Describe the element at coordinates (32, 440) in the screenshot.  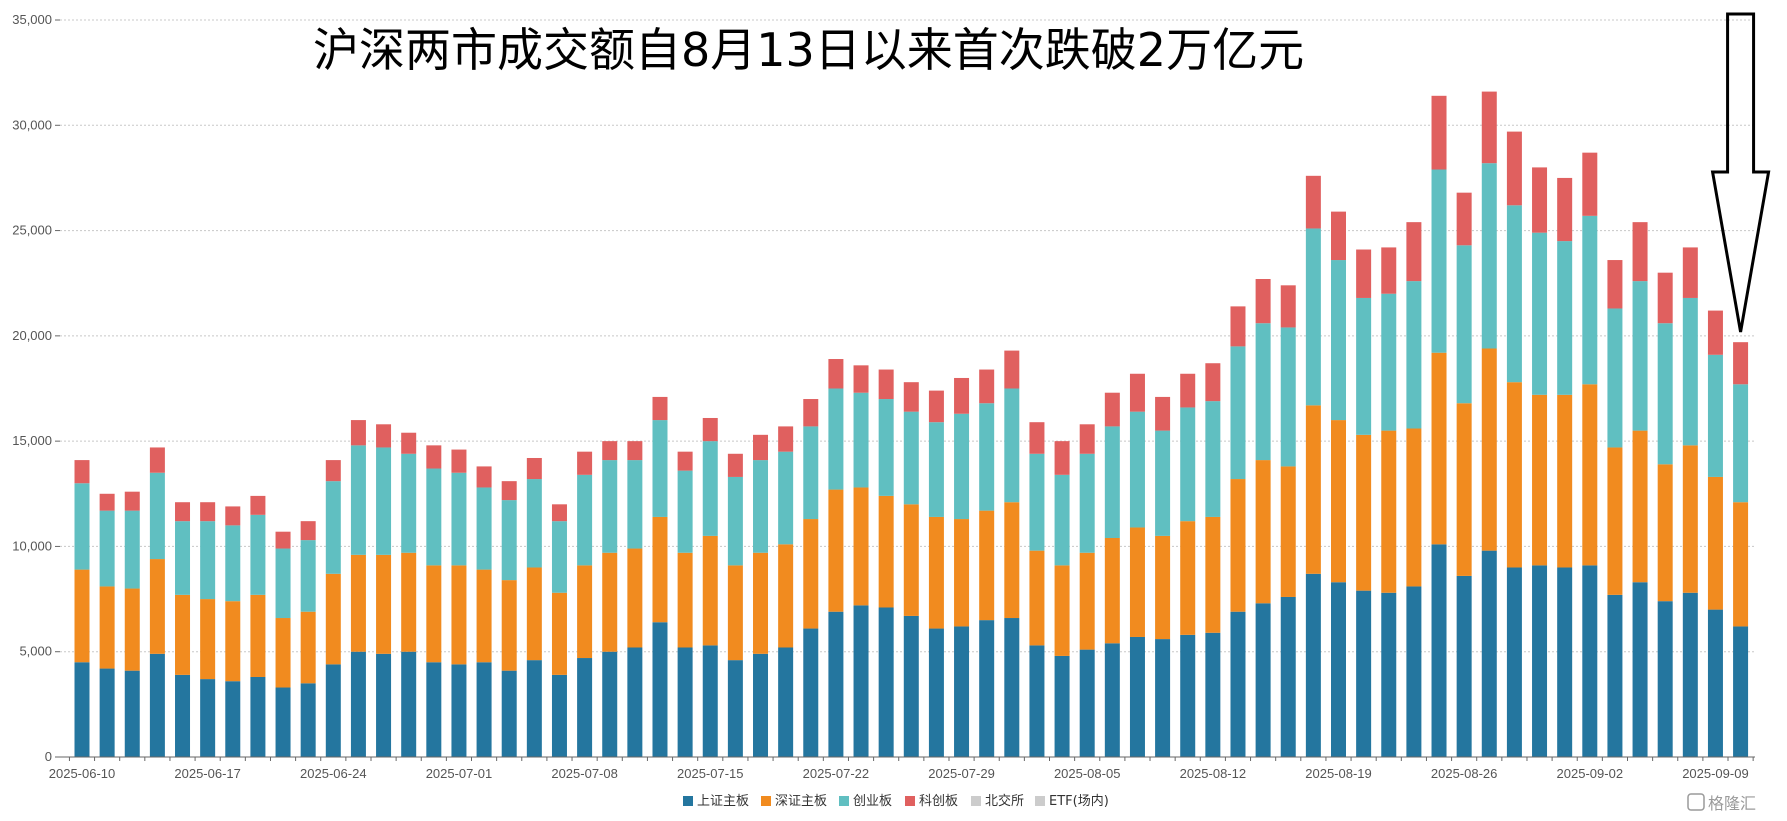
I see `y-tick-label: 15,000` at that location.